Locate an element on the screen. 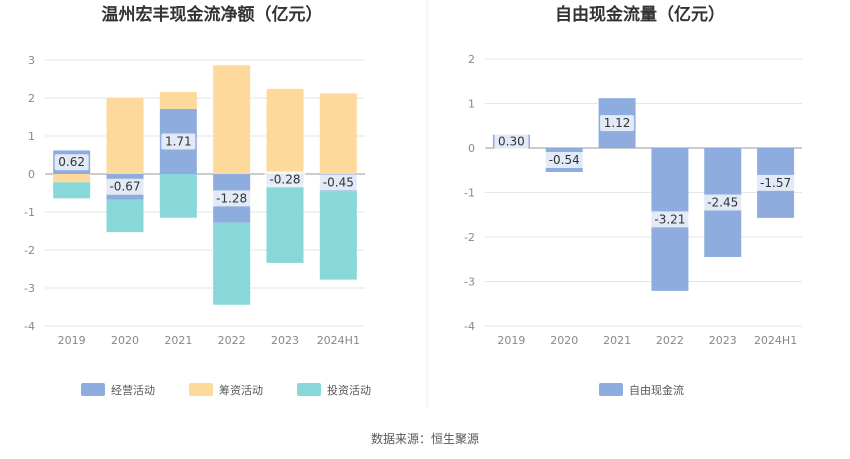 Image resolution: width=850 pixels, height=459 pixels. bar-2-2020 is located at coordinates (125, 136).